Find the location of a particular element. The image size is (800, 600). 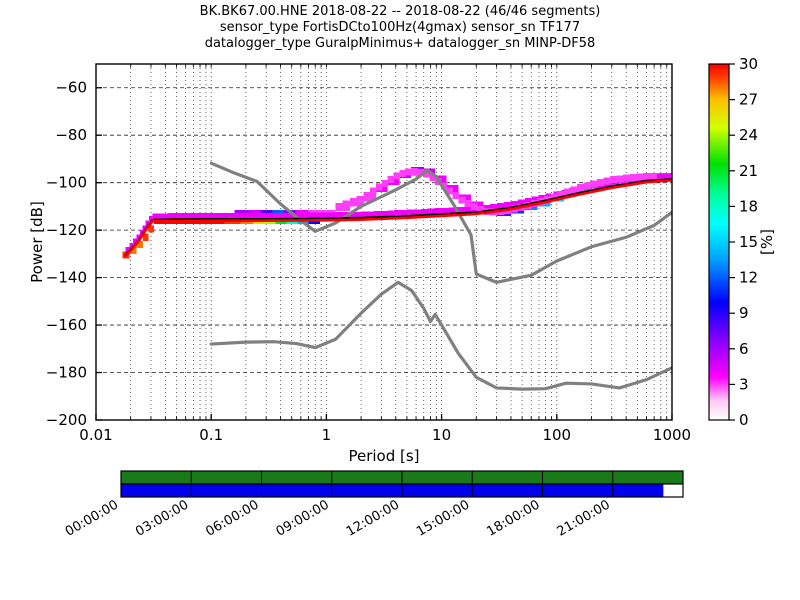

colorbar-ticks: 0 3 6 9 12 15 18 21 24 27 30 is located at coordinates (743, 242).